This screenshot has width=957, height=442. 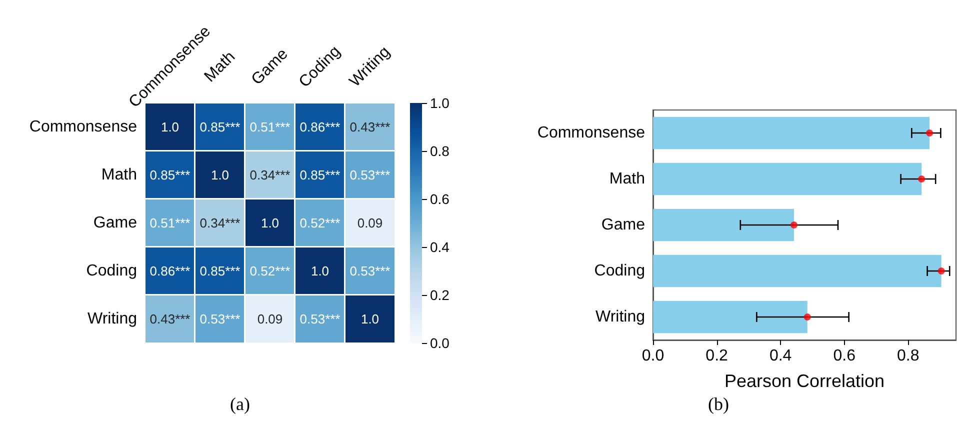 What do you see at coordinates (240, 404) in the screenshot?
I see `text: (a)` at bounding box center [240, 404].